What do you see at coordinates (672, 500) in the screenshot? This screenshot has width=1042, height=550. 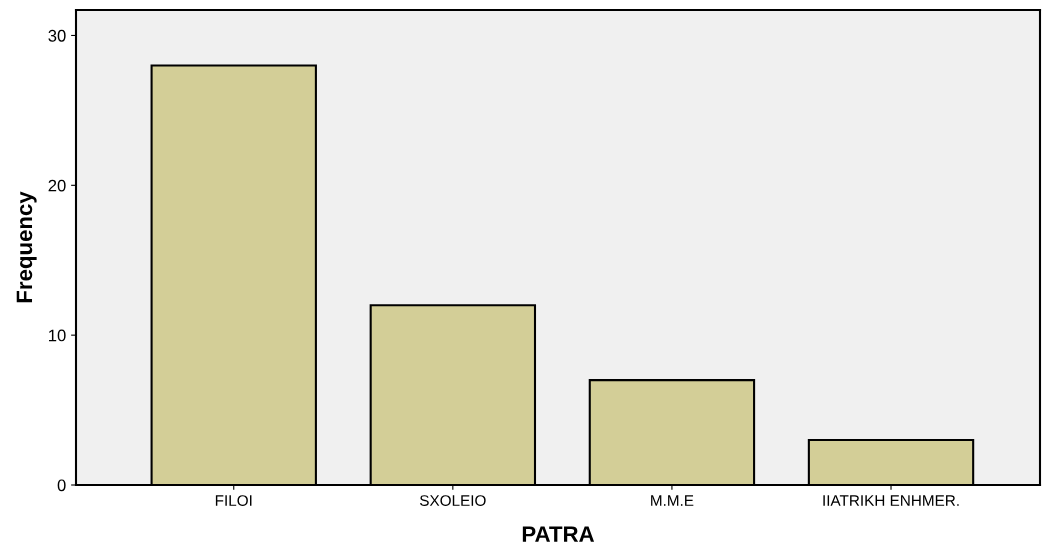 I see `x-tick-label: M.M.E` at bounding box center [672, 500].